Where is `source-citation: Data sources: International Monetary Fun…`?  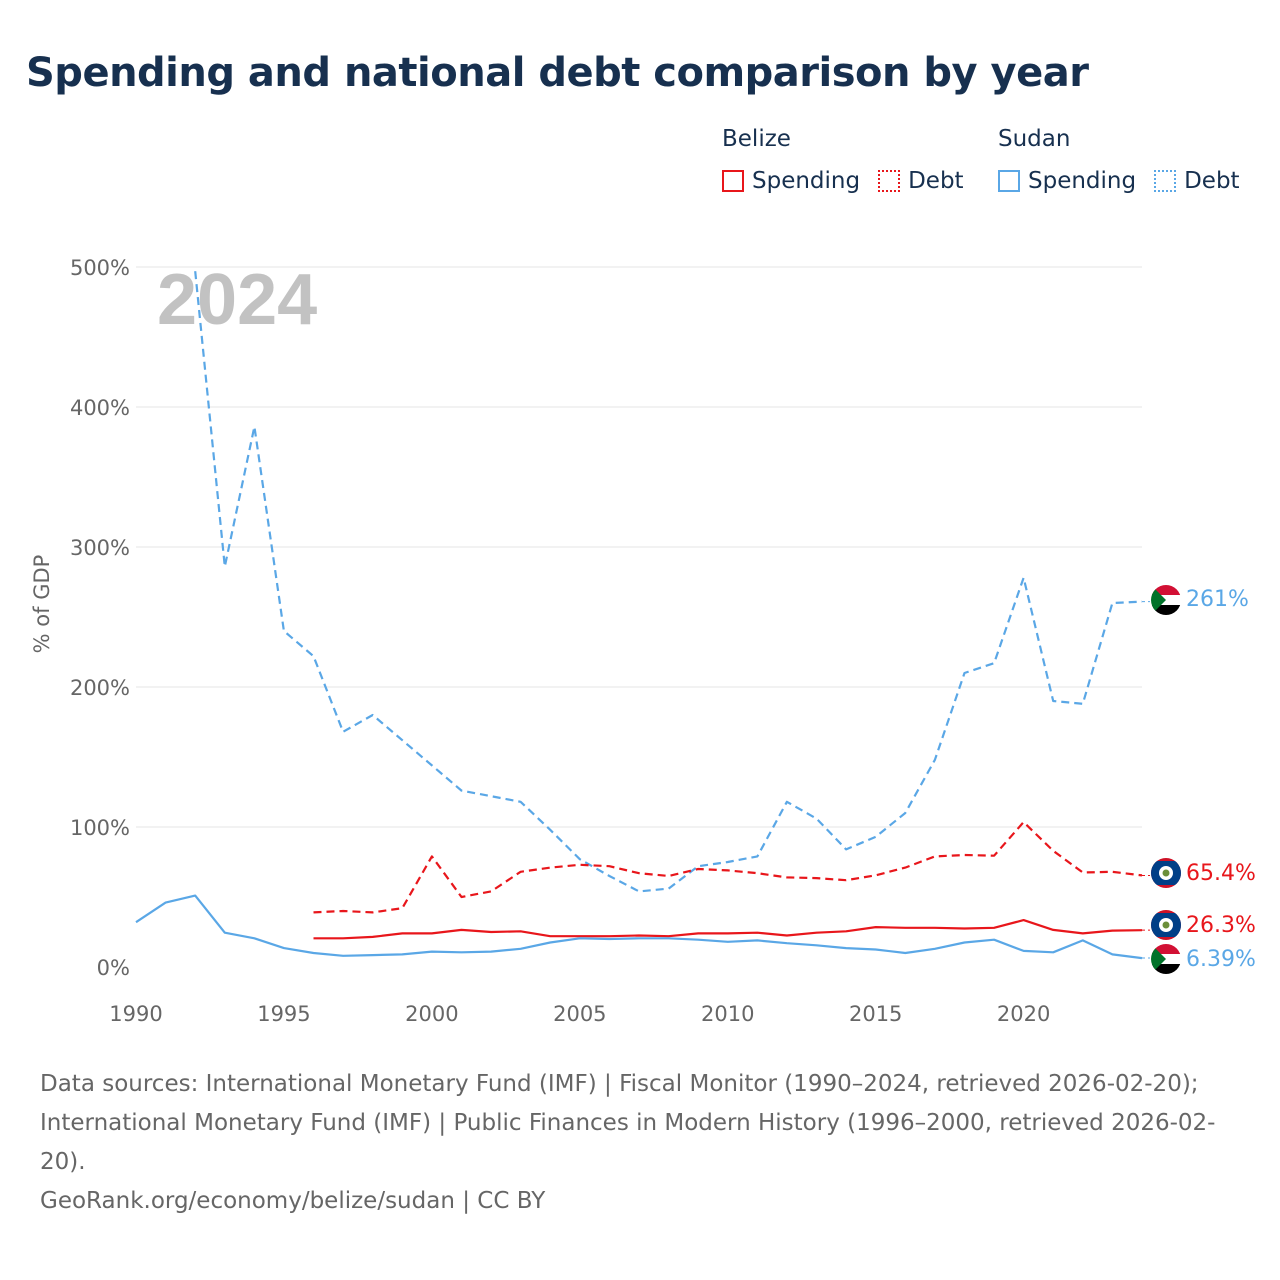
source-citation: Data sources: International Monetary Fun… is located at coordinates (628, 1123).